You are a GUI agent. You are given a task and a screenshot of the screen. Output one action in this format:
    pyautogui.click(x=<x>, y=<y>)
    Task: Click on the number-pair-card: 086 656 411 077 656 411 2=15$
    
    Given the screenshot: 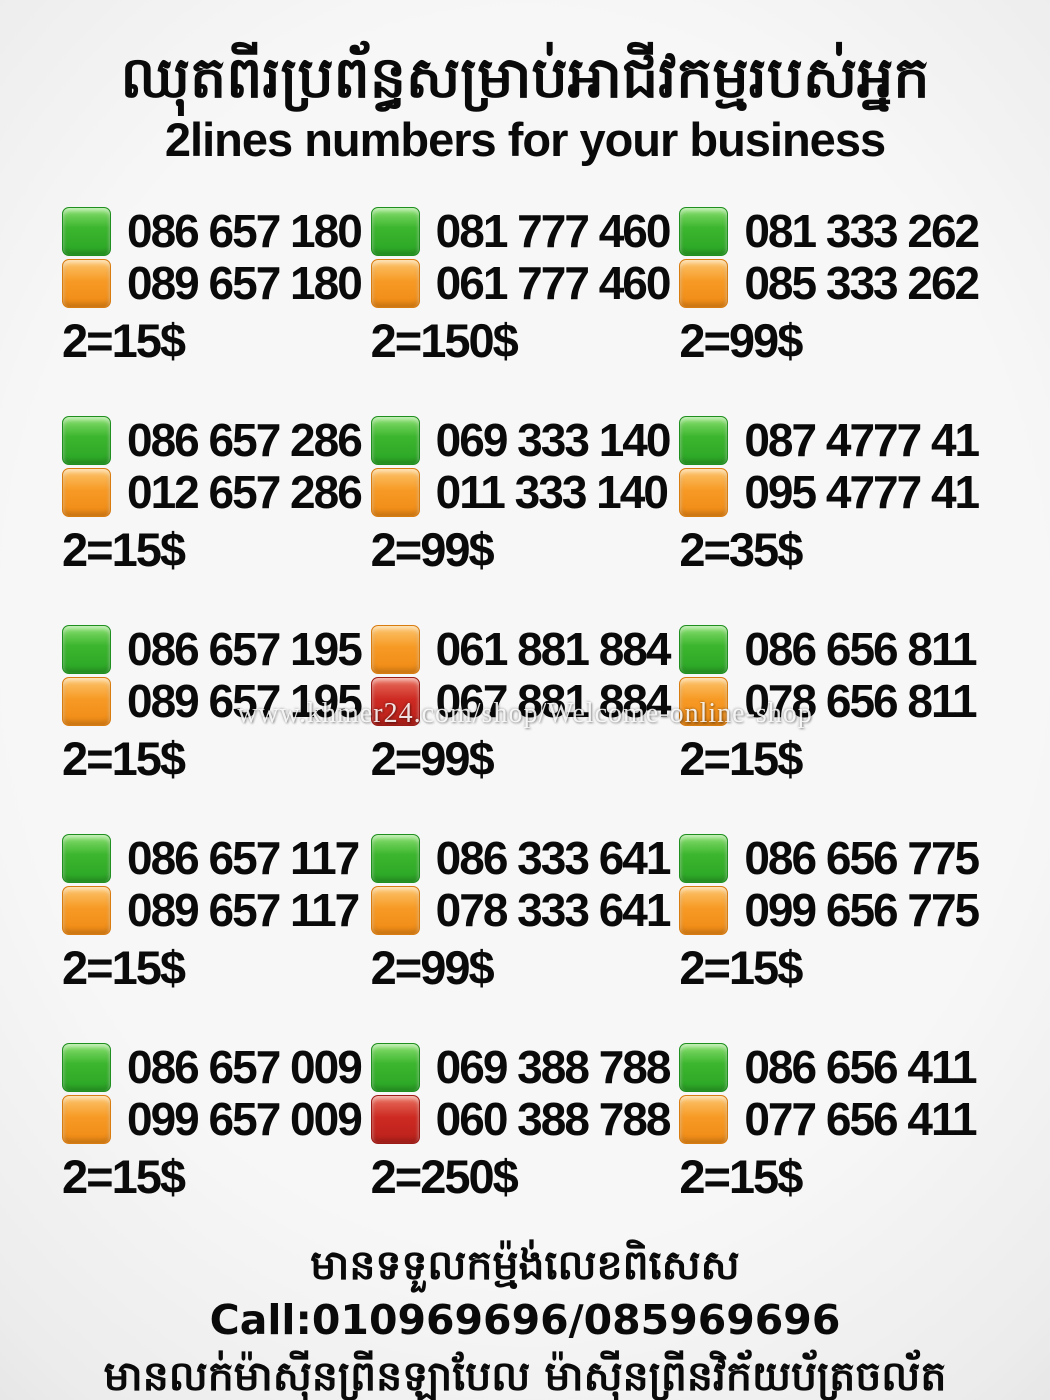 What is the action you would take?
    pyautogui.click(x=833, y=1120)
    